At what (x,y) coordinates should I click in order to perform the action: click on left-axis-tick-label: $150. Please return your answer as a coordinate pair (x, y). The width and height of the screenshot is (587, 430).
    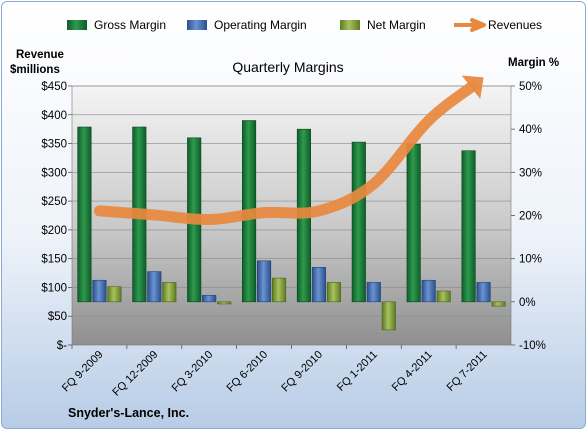
    Looking at the image, I should click on (54, 260).